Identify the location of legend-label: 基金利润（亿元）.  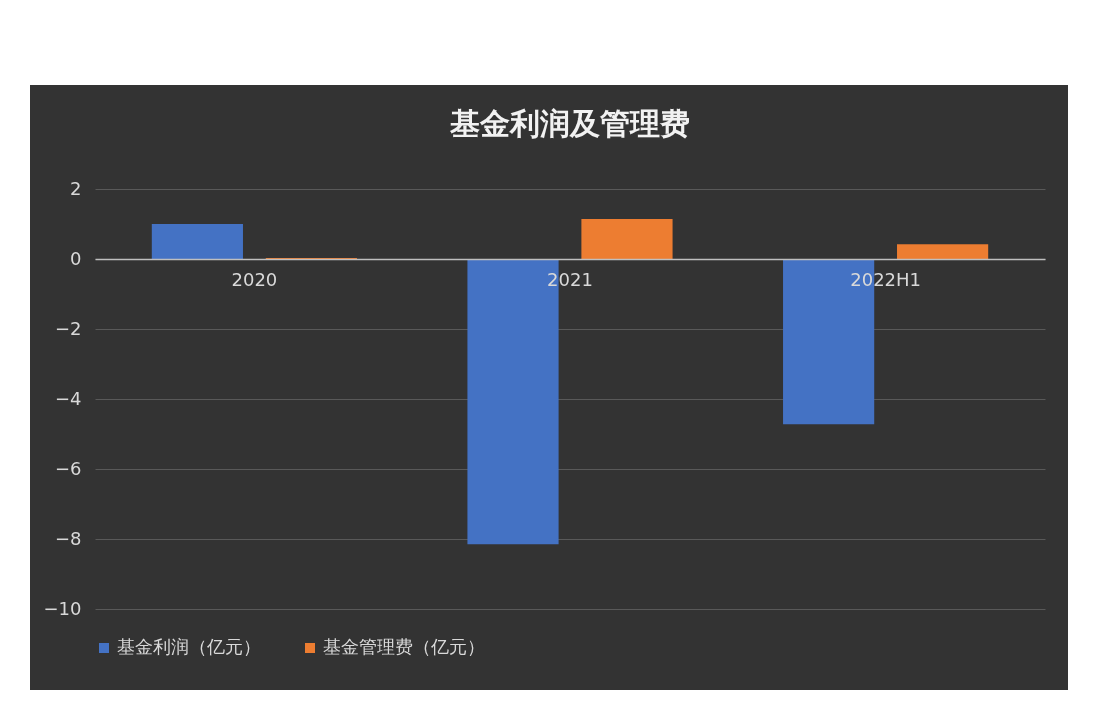
(189, 646).